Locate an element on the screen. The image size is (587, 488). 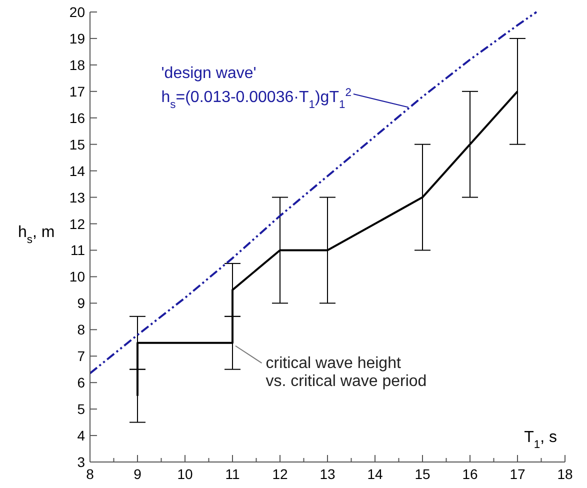
x-tick-label: 15 is located at coordinates (422, 474).